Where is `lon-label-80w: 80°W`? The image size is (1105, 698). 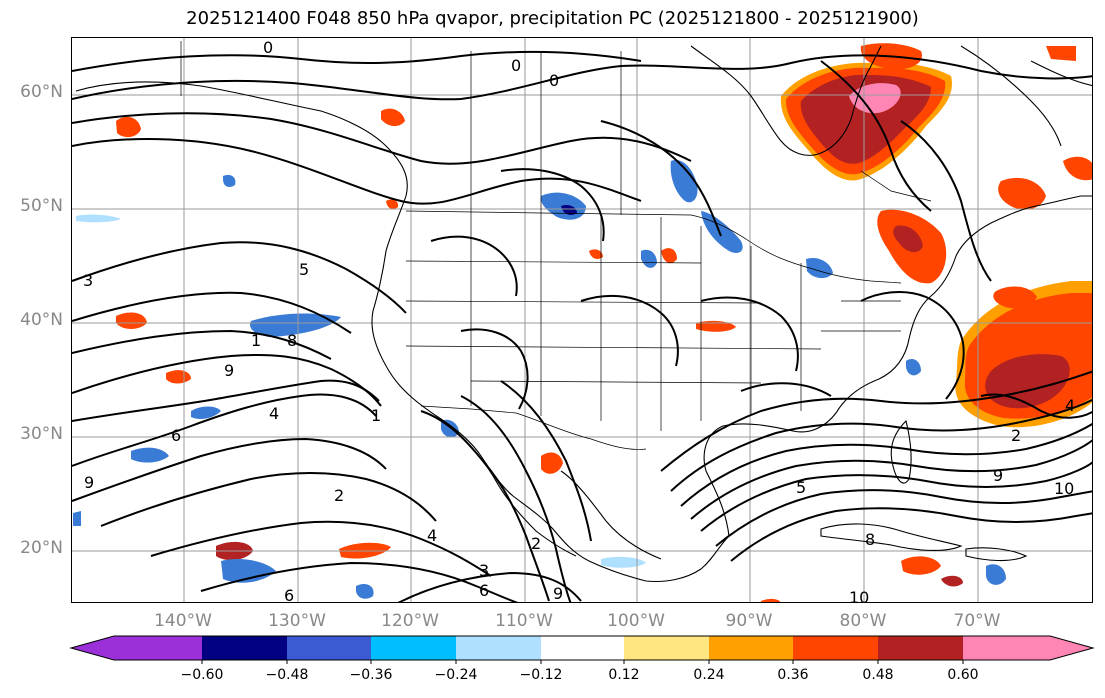 lon-label-80w: 80°W is located at coordinates (863, 621).